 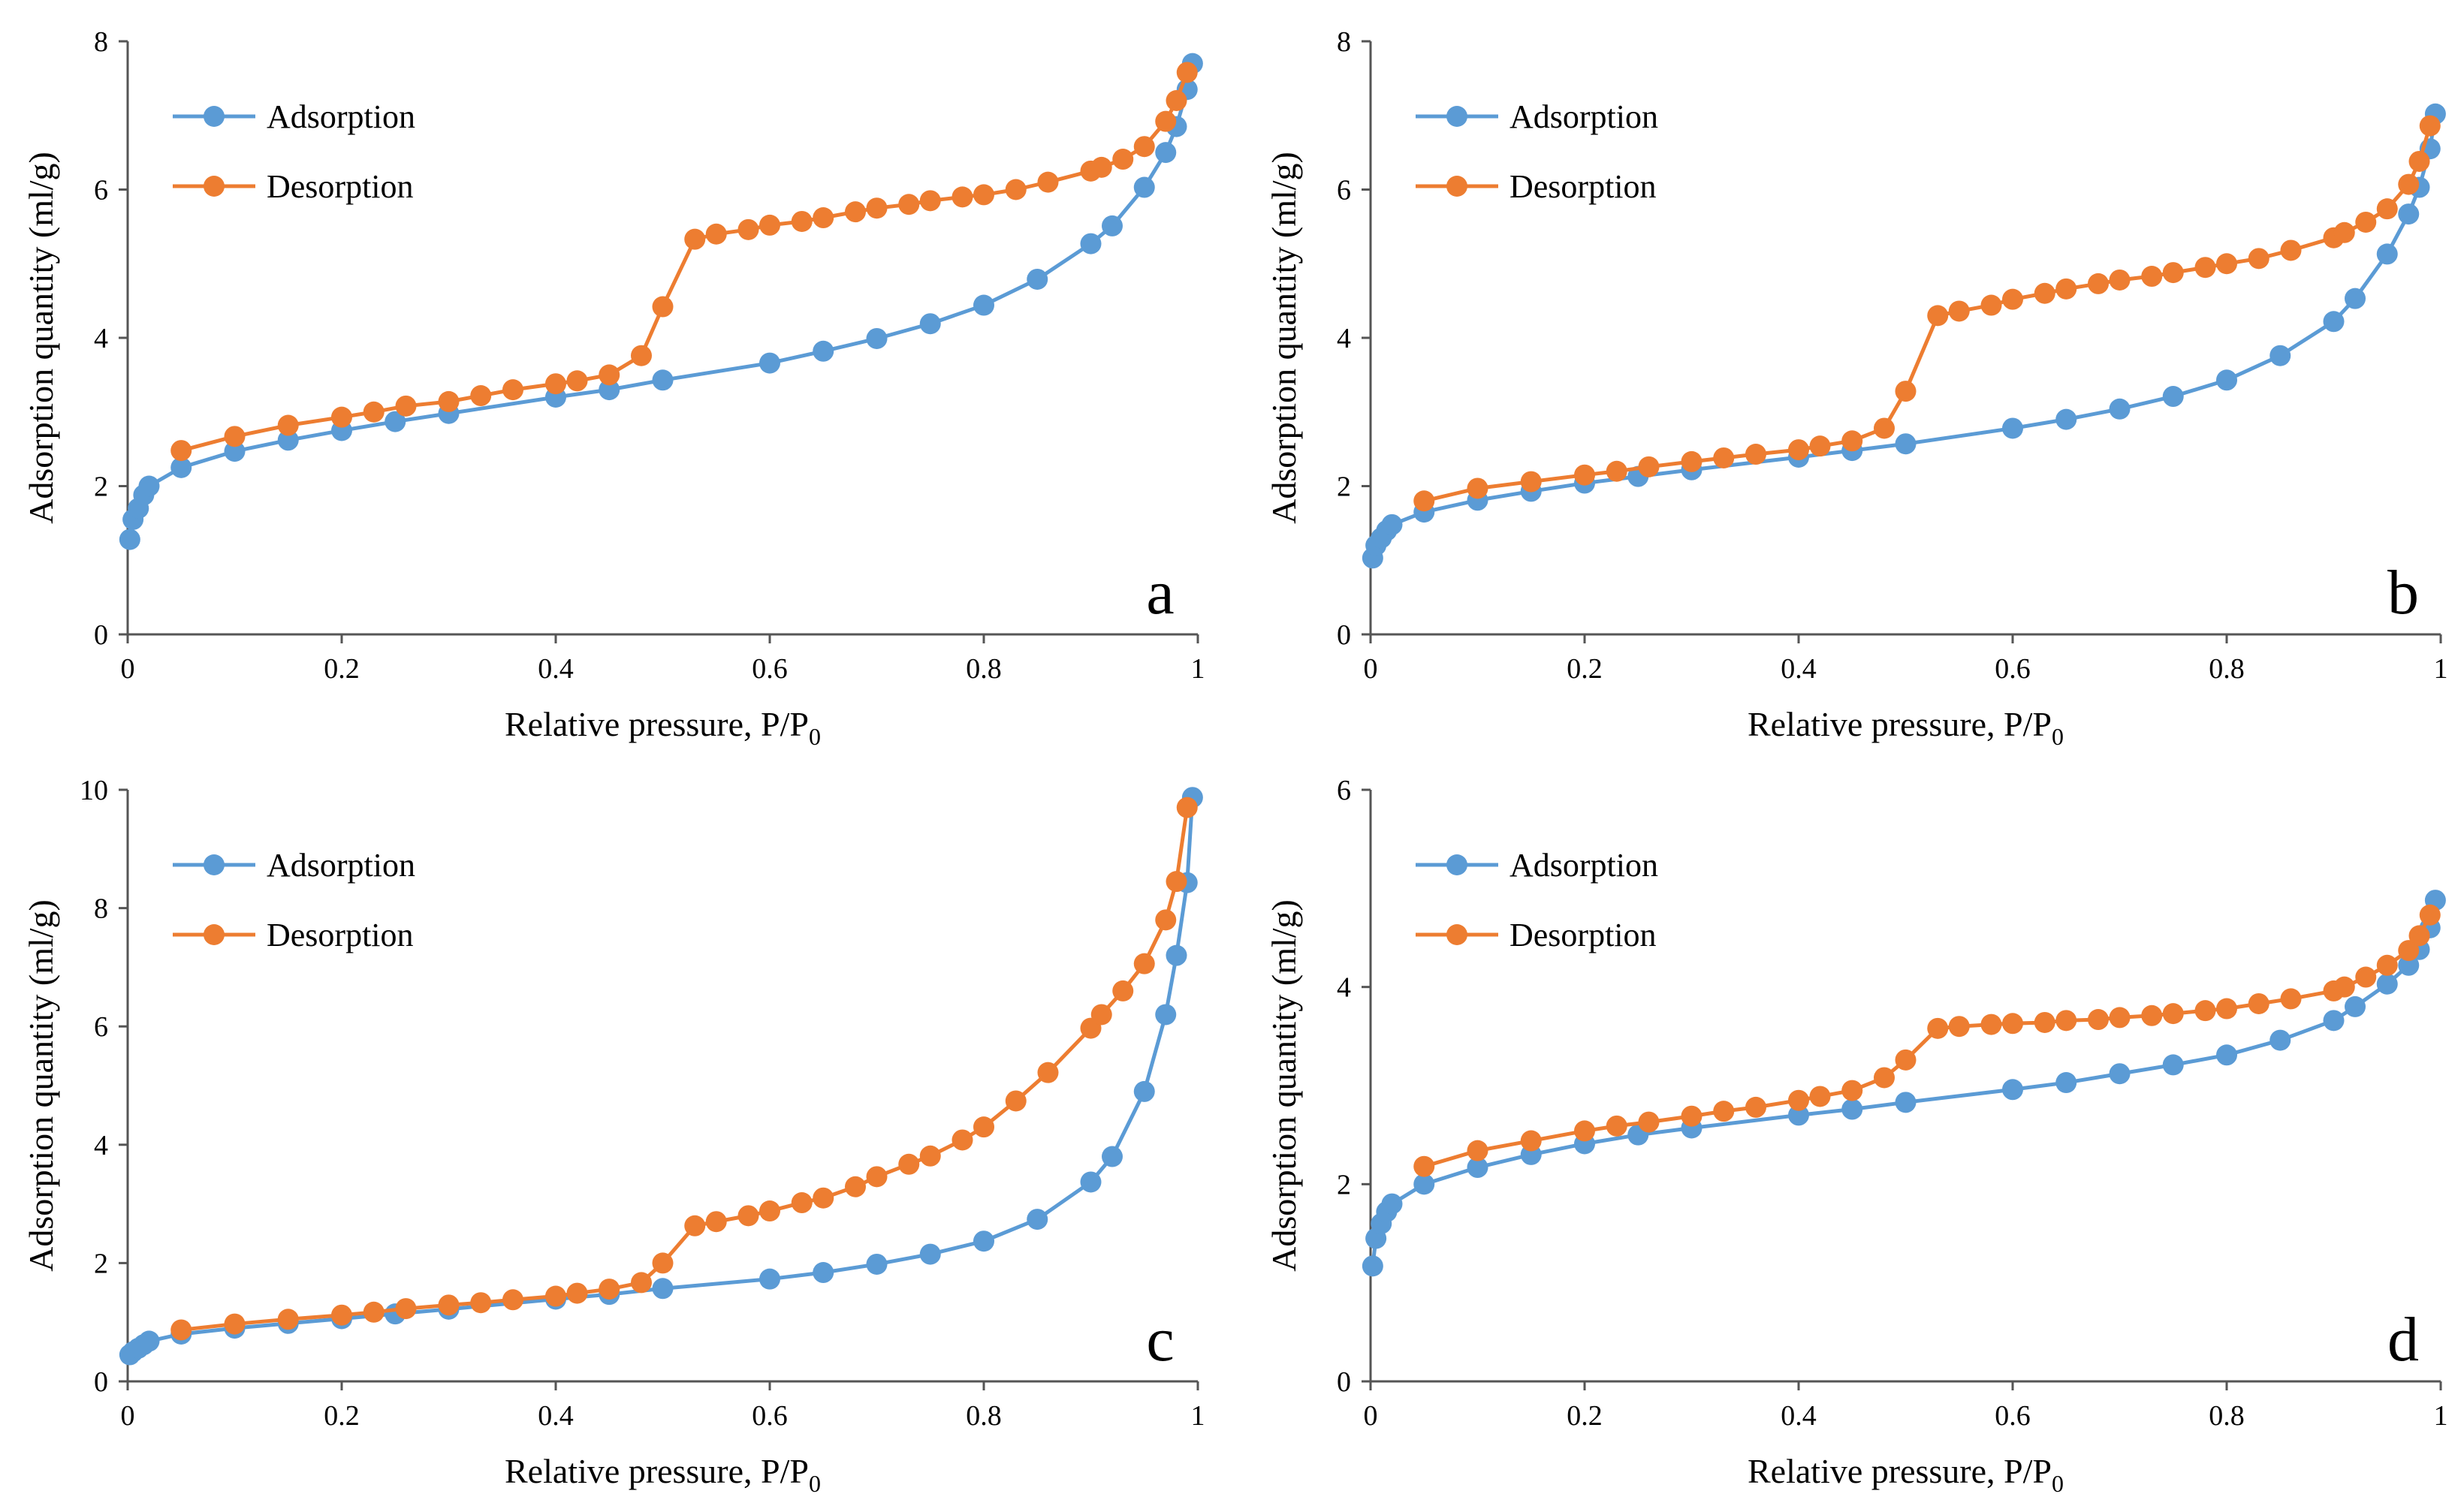 I want to click on panel-label: b, so click(x=2403, y=593).